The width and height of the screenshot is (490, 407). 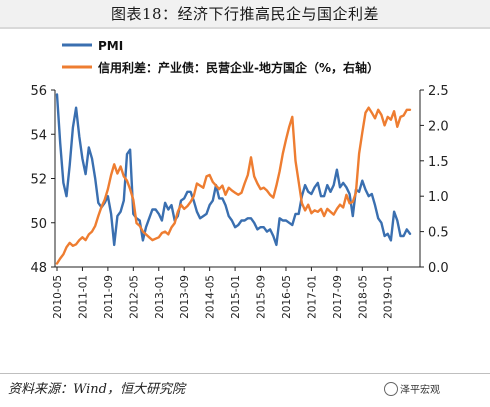 What do you see at coordinates (245, 373) in the screenshot?
I see `footer-divider` at bounding box center [245, 373].